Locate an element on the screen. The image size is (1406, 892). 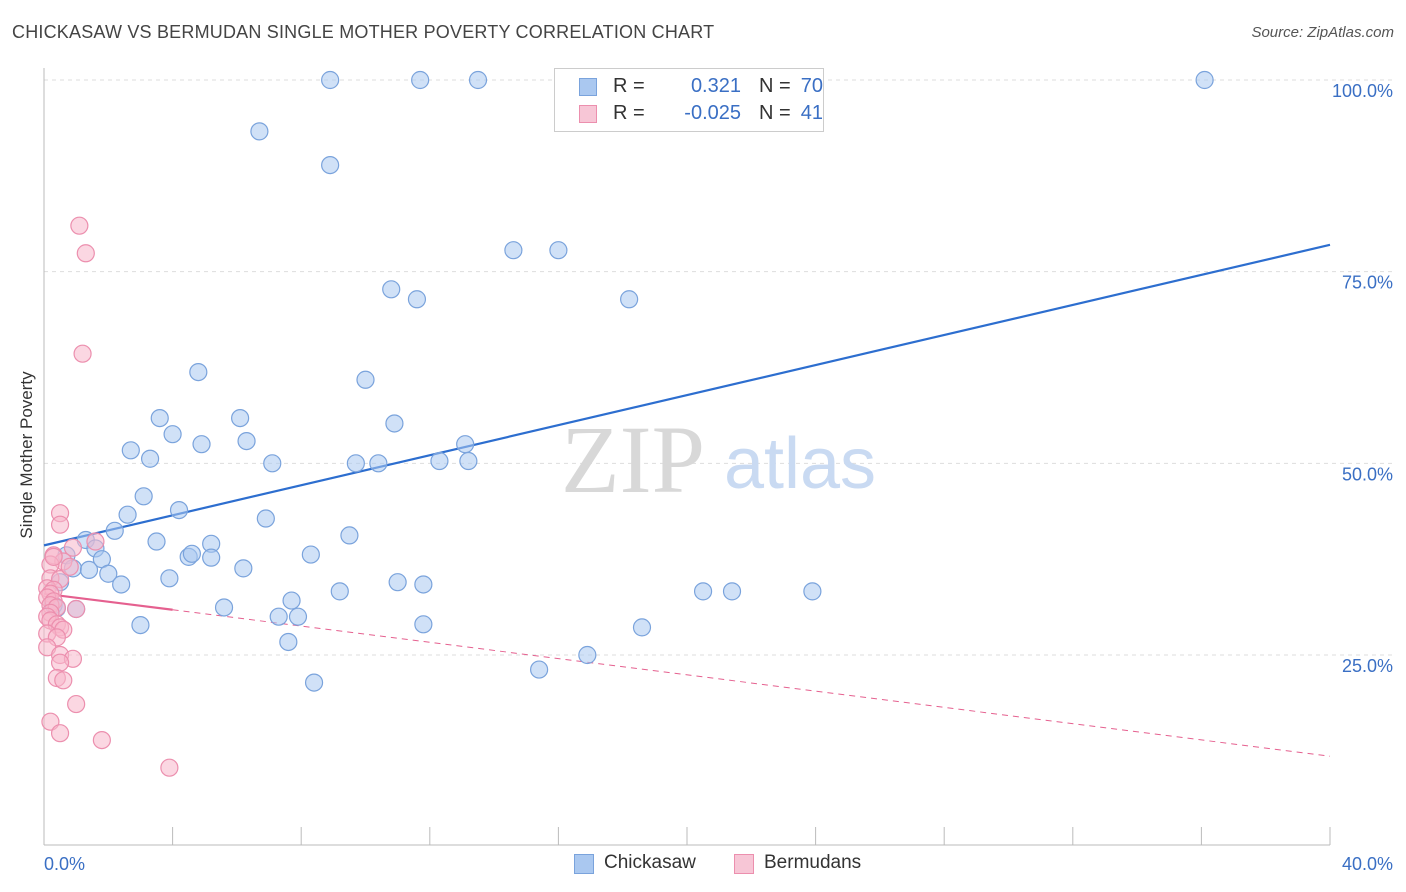
watermark: ZIP atlas is located at coordinates (718, 459).